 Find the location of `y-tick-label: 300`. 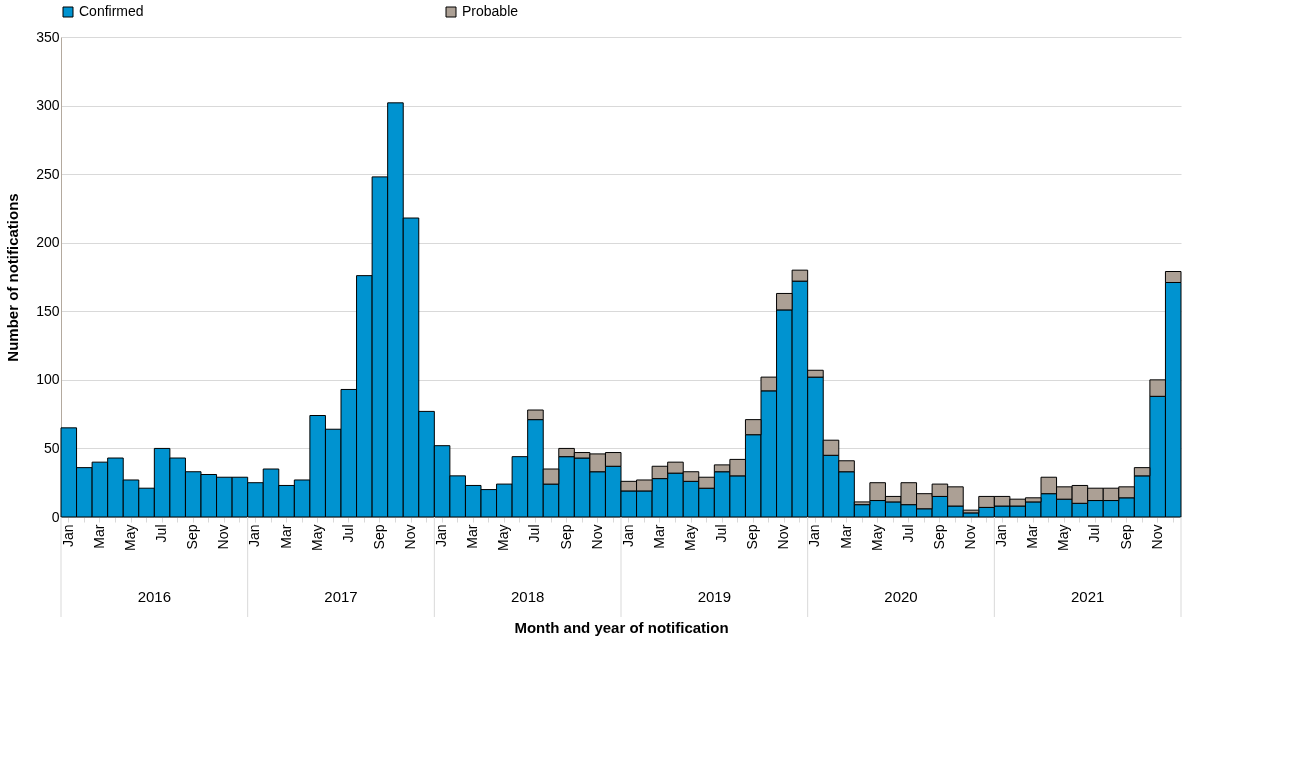

y-tick-label: 300 is located at coordinates (48, 105).